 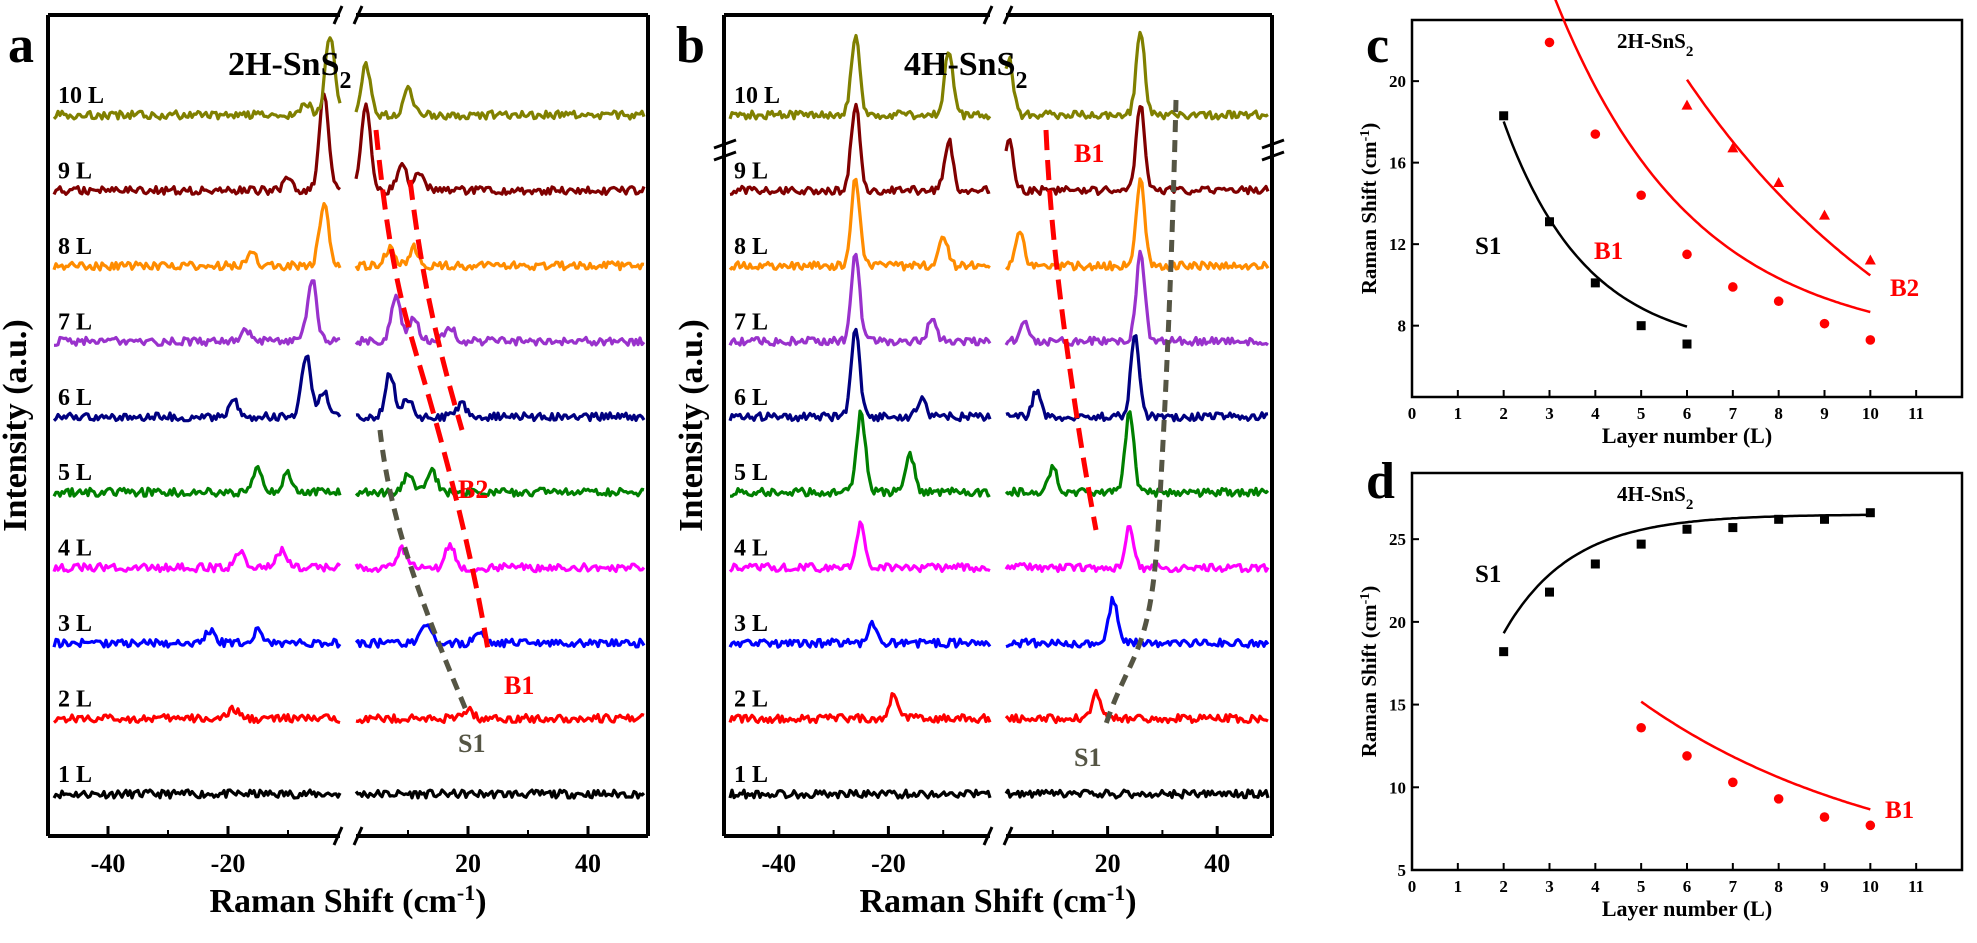 What do you see at coordinates (1641, 413) in the screenshot?
I see `x-tick-label: 5` at bounding box center [1641, 413].